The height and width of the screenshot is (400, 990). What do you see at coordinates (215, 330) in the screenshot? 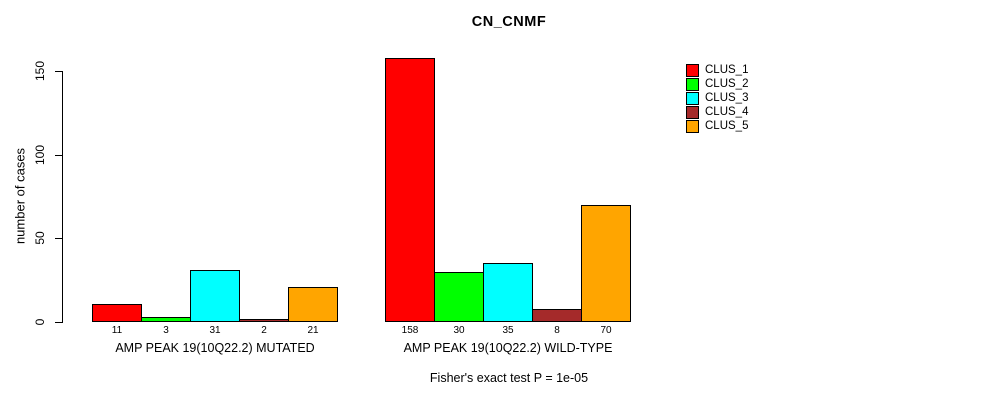
I see `bar-value-label: 31` at bounding box center [215, 330].